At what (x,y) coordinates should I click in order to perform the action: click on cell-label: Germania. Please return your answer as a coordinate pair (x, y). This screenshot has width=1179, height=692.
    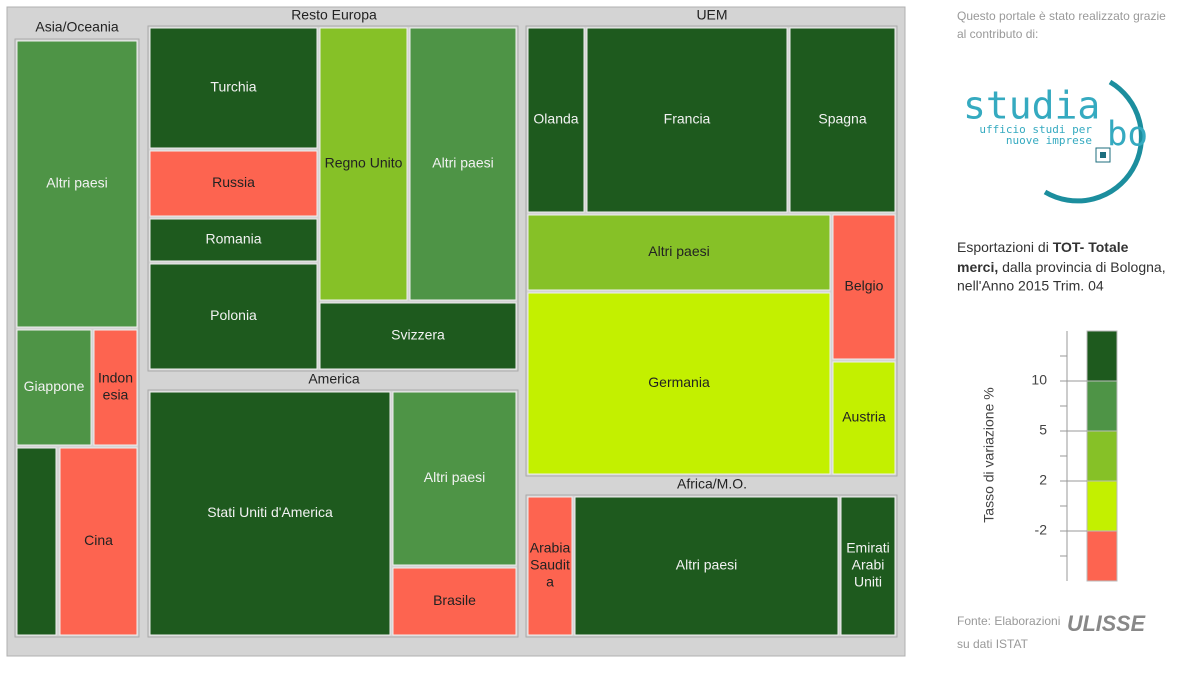
    Looking at the image, I should click on (679, 382).